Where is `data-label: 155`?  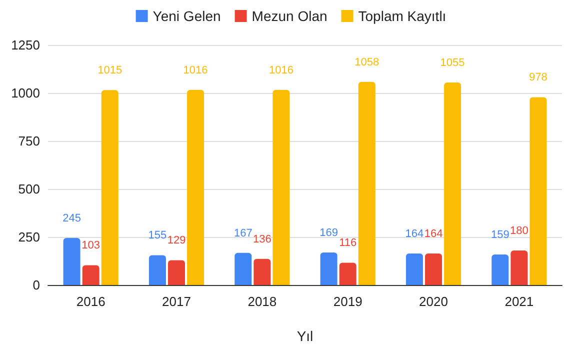 data-label: 155 is located at coordinates (157, 236).